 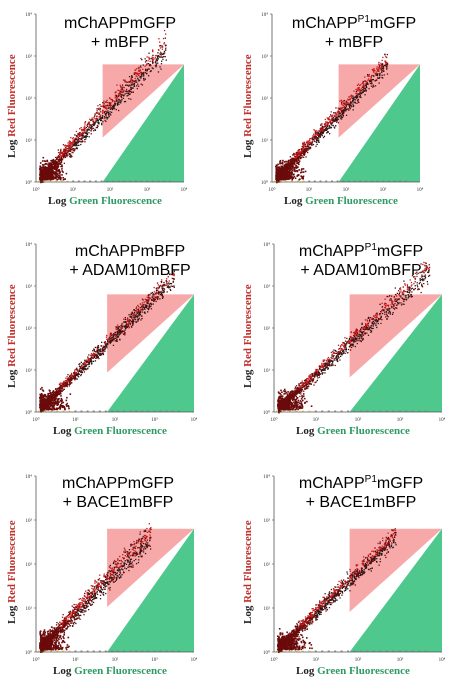 What do you see at coordinates (265, 57) in the screenshot?
I see `y-tick-label: 10³` at bounding box center [265, 57].